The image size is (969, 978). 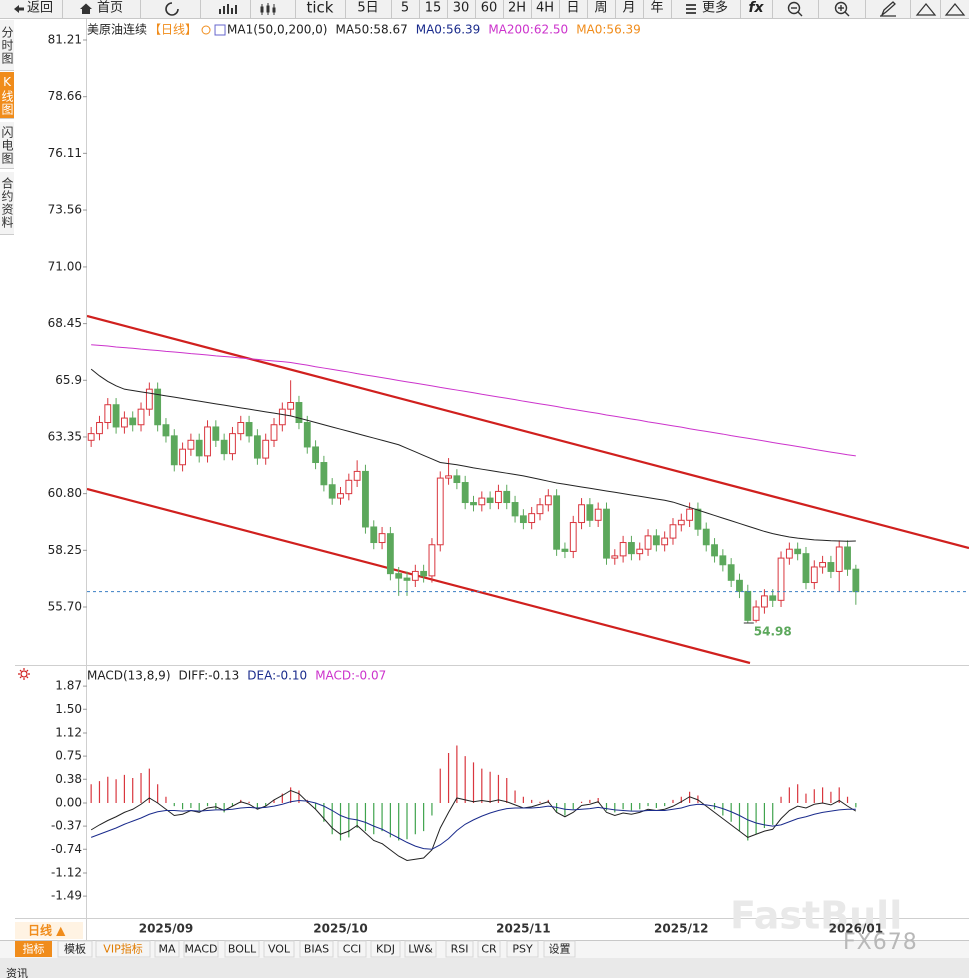 I want to click on indicator-tab: LW&, so click(x=420, y=949).